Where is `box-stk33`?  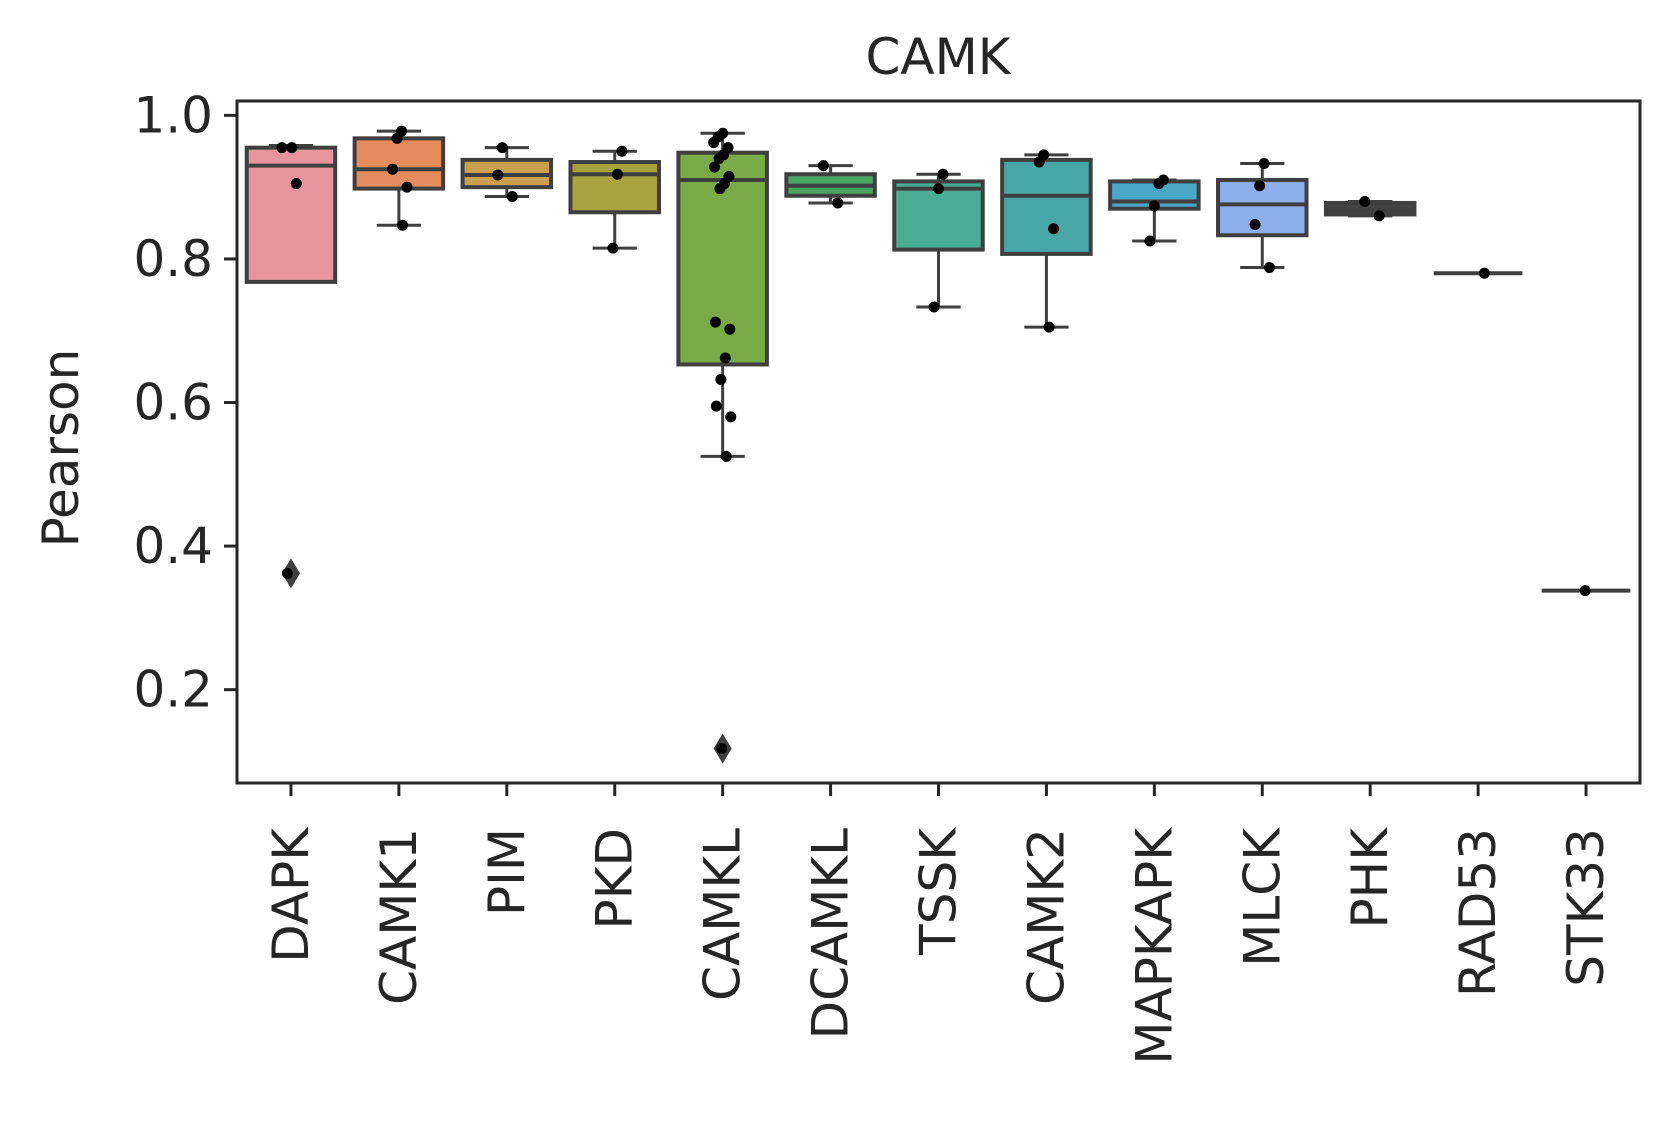
box-stk33 is located at coordinates (1586, 591).